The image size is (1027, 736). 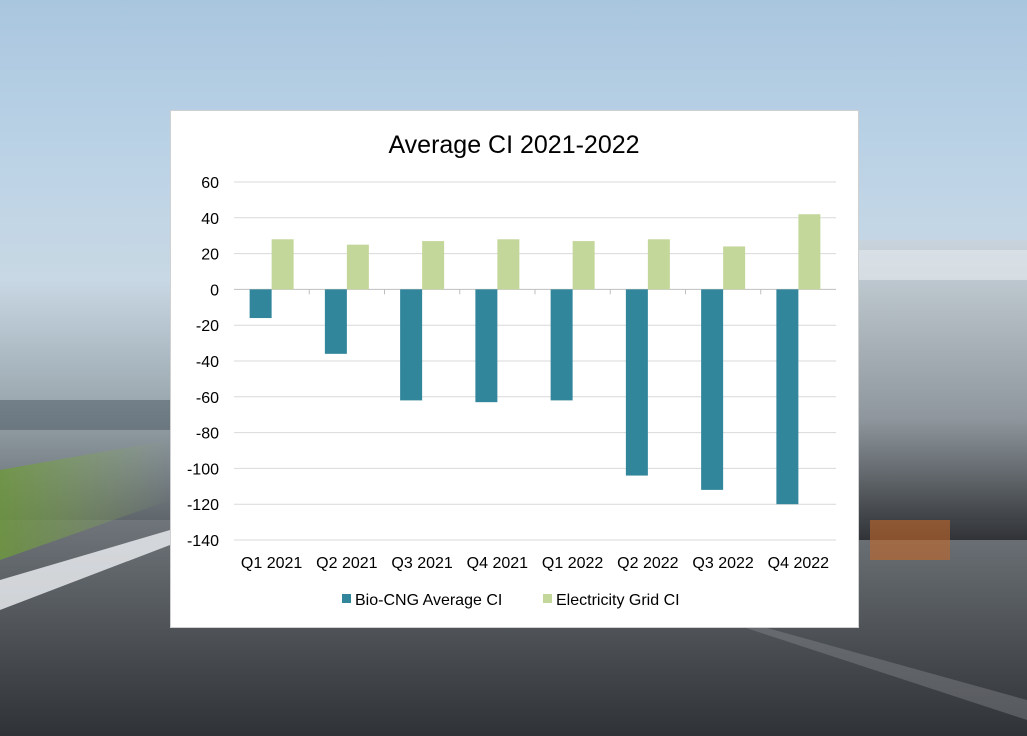 I want to click on x-tick-label: Q2 2022, so click(x=647, y=563).